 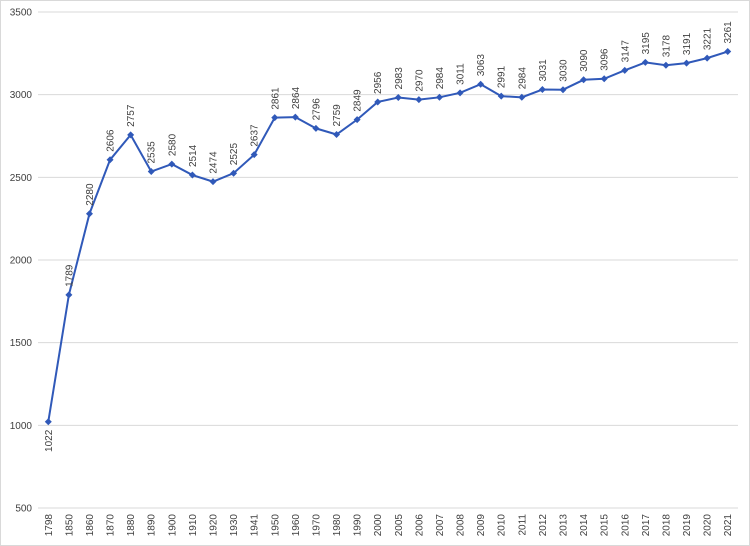 What do you see at coordinates (296, 525) in the screenshot?
I see `x-tick-label: 1960` at bounding box center [296, 525].